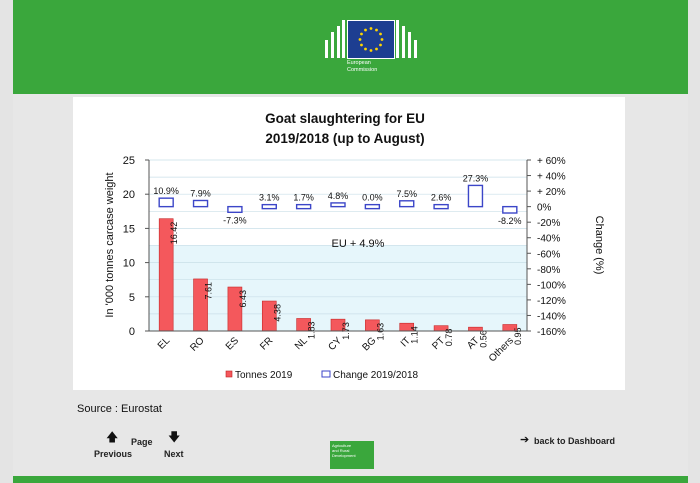 Image resolution: width=700 pixels, height=483 pixels. Describe the element at coordinates (551, 332) in the screenshot. I see `y2-tick-label: -160%` at that location.